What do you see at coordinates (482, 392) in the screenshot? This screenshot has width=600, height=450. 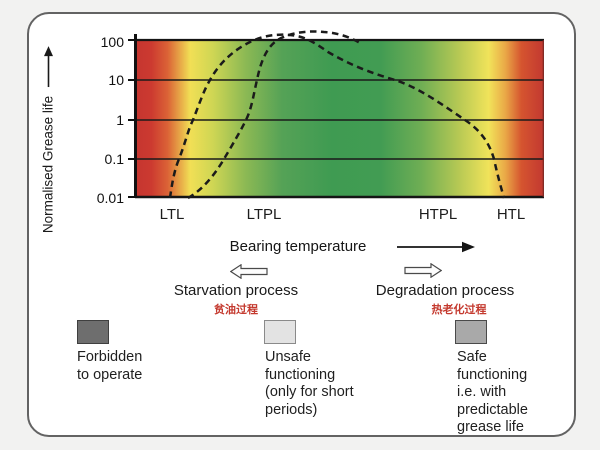 I see `legend-line: i.e. with` at bounding box center [482, 392].